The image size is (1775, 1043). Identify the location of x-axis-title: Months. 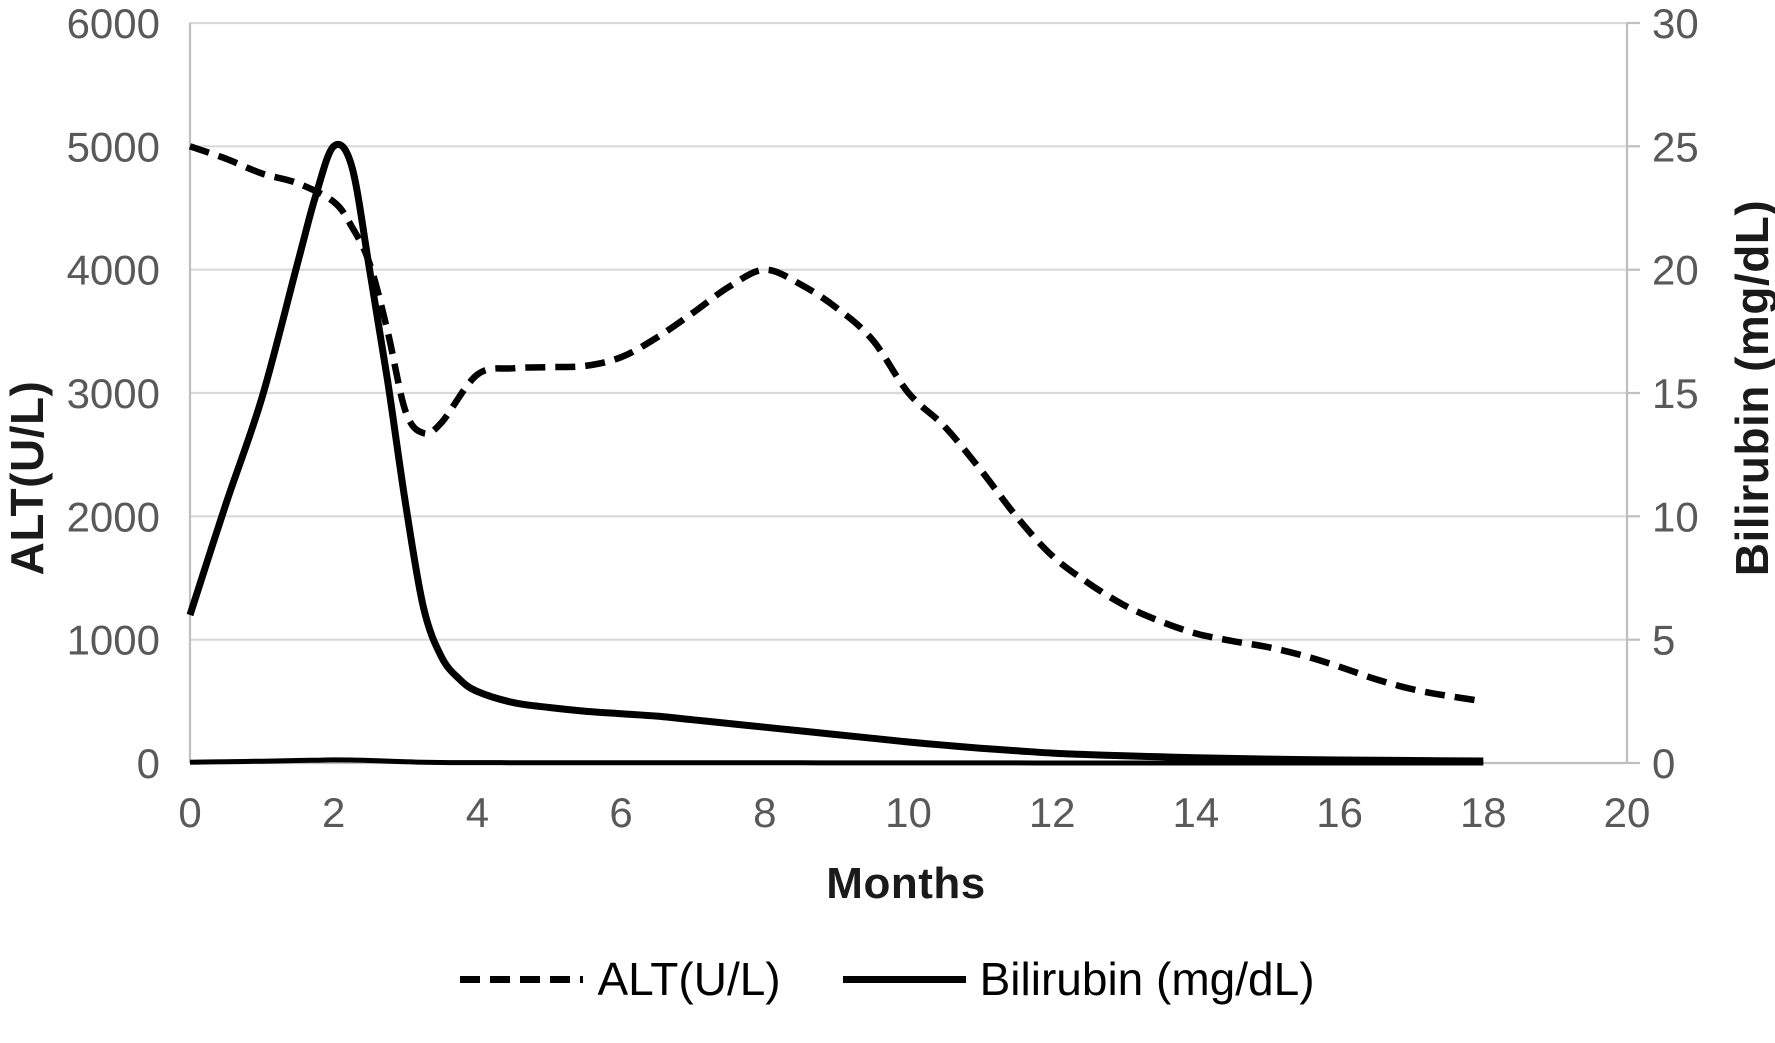
(906, 883).